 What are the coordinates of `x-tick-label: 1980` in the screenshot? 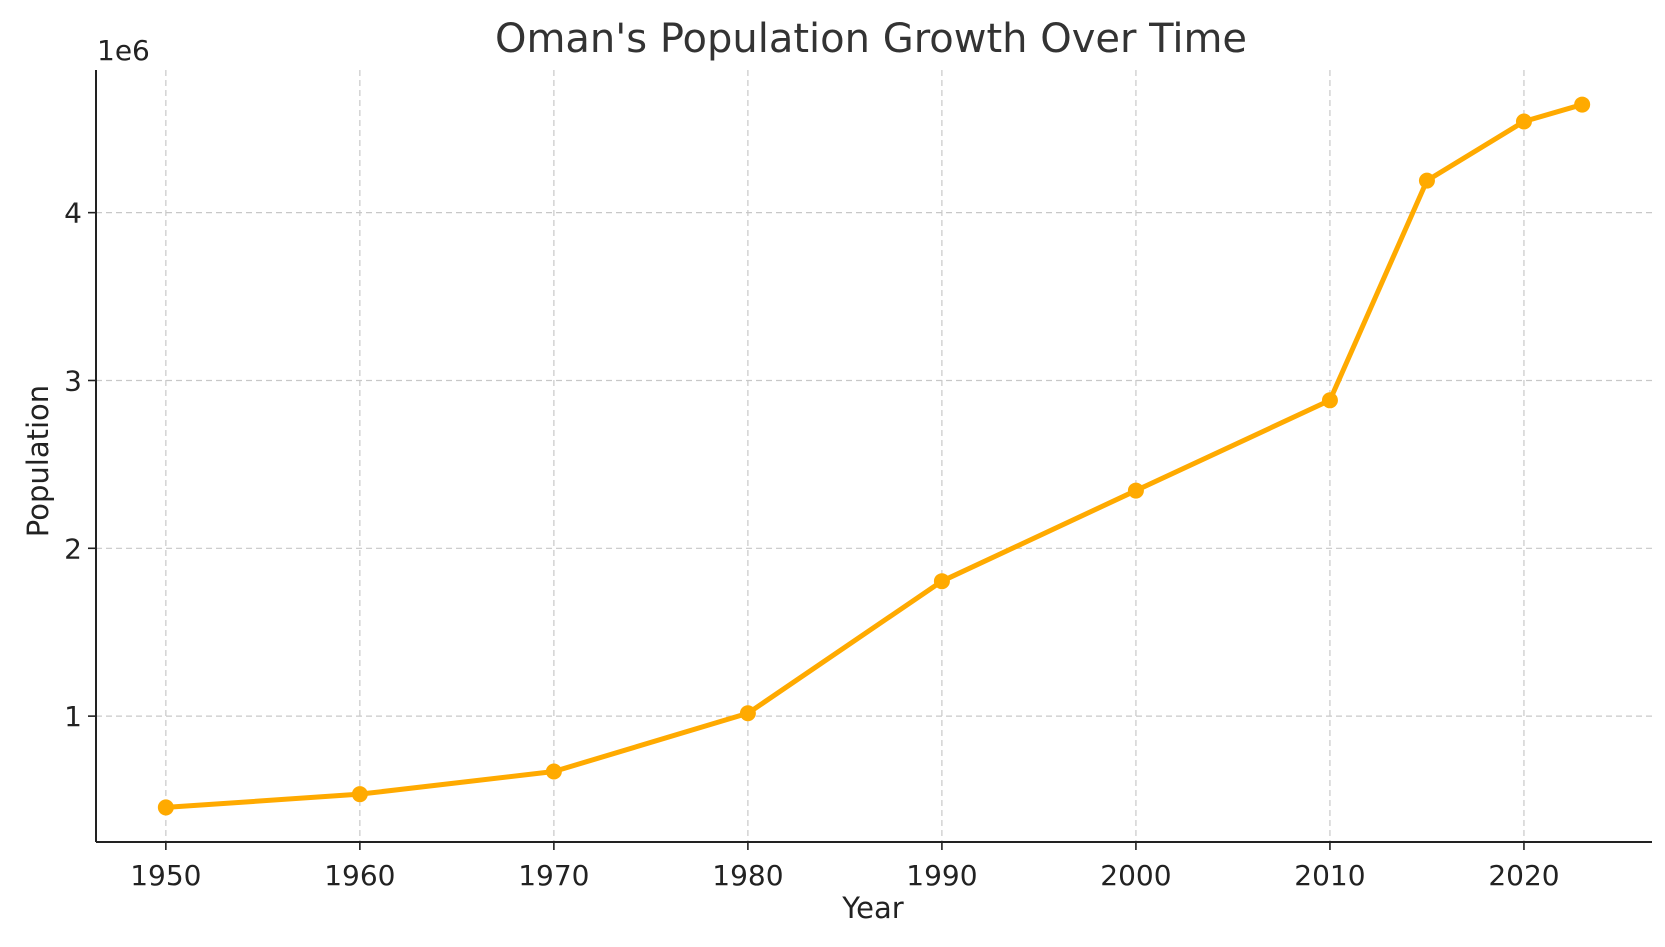 It's located at (747, 875).